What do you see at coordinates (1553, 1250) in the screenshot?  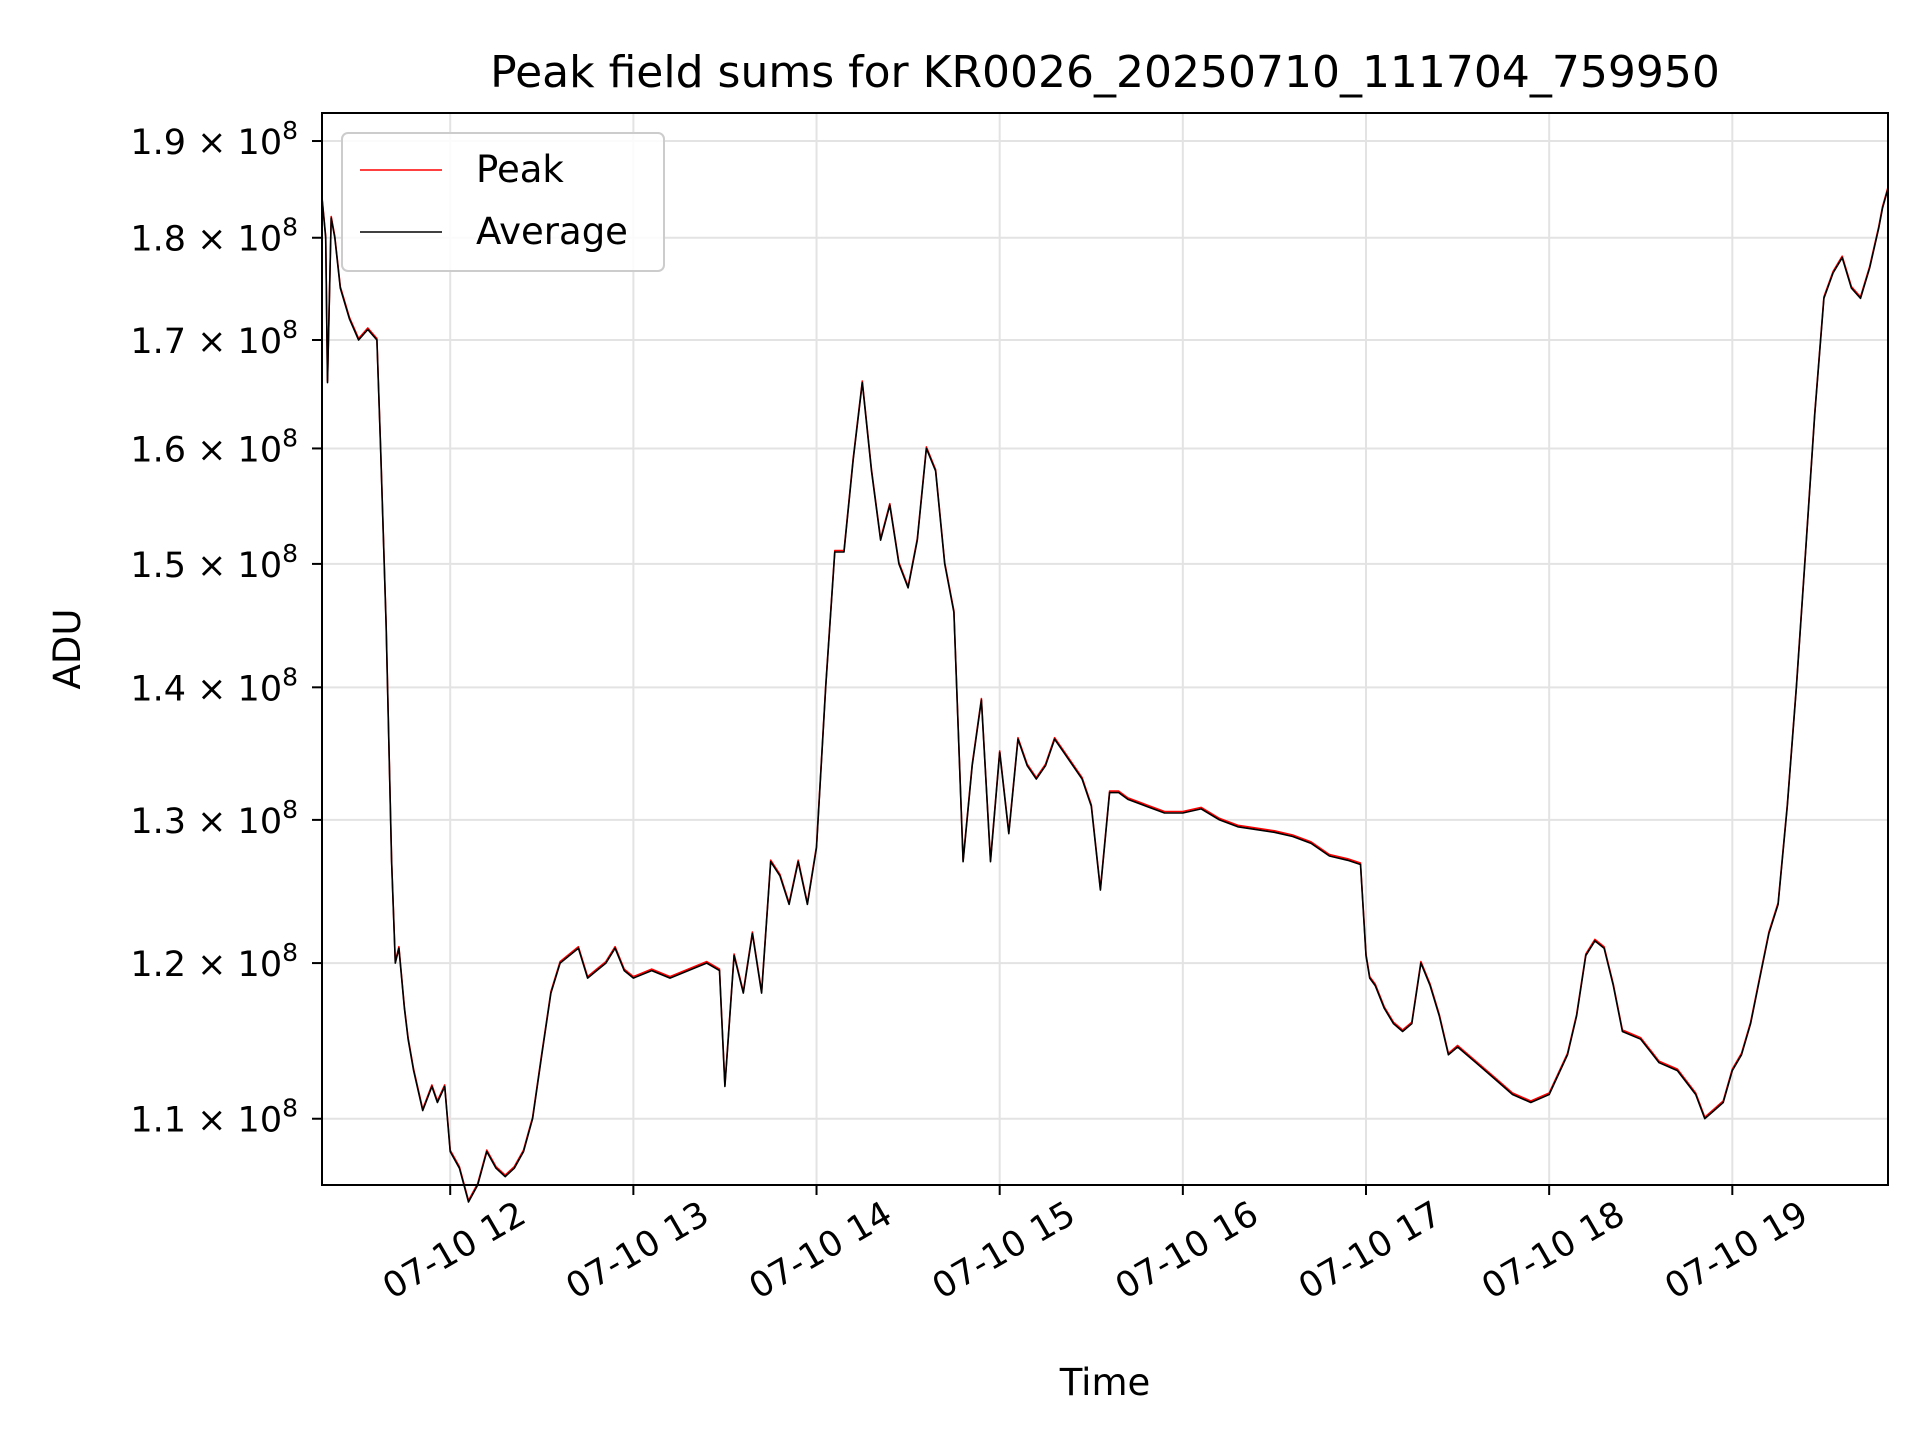 I see `x-tick-label: 07-10 18` at bounding box center [1553, 1250].